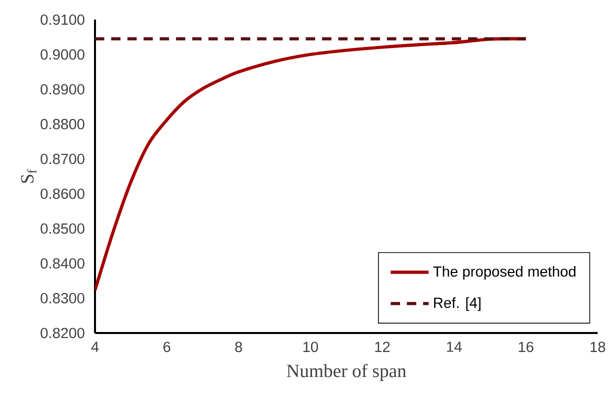 Image resolution: width=613 pixels, height=400 pixels. What do you see at coordinates (62, 124) in the screenshot?
I see `y-tick-label: 0.8800` at bounding box center [62, 124].